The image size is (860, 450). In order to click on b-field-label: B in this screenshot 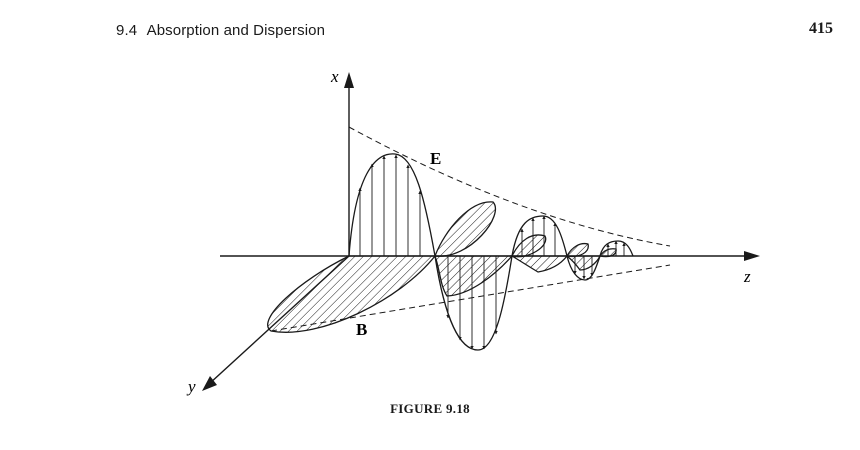, I will do `click(361, 329)`.